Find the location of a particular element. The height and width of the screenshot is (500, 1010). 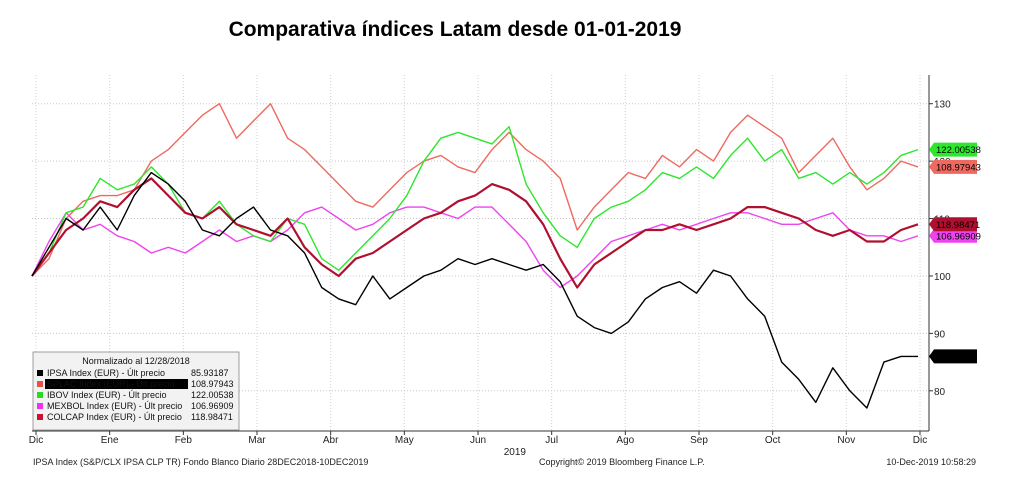

legend-entry: MEXBOL Index (EUR) - Últ precio 106.96909 is located at coordinates (135, 406).